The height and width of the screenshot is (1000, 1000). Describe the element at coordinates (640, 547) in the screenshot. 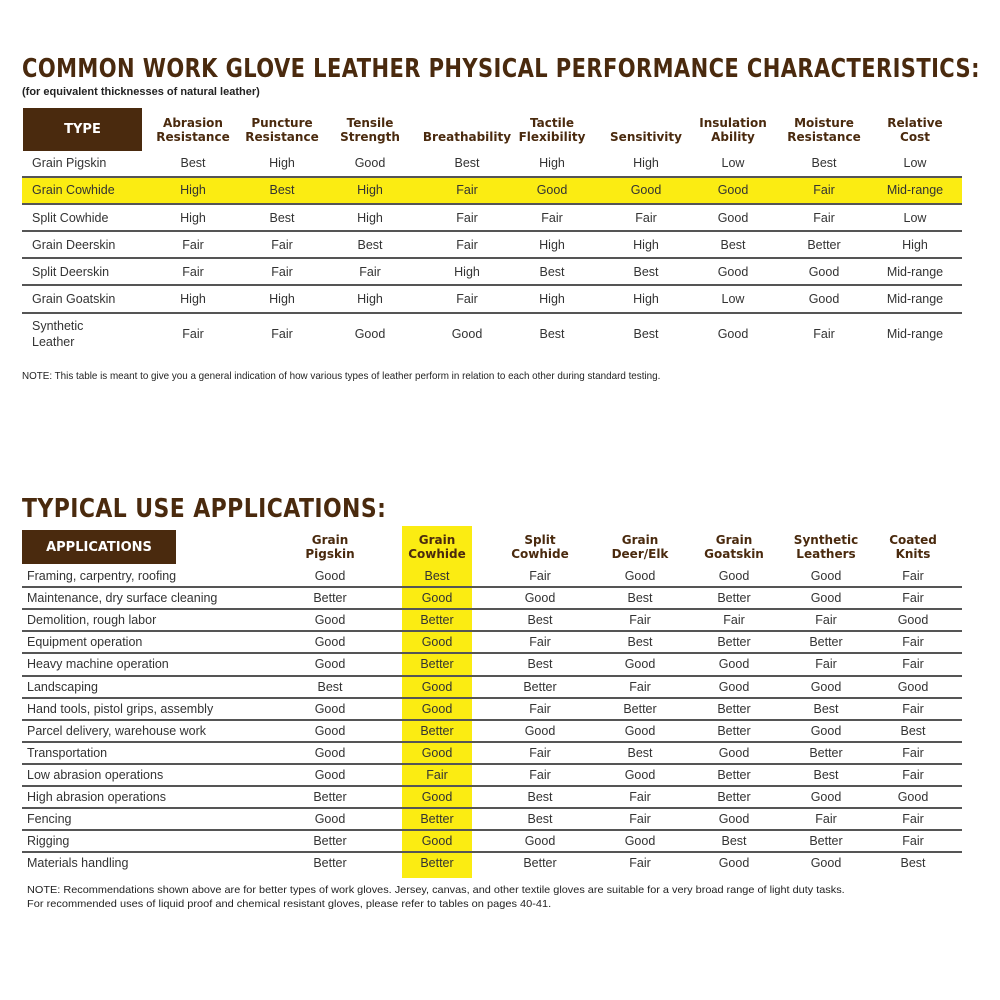

I see `column-header: Grain Deer/Elk` at that location.